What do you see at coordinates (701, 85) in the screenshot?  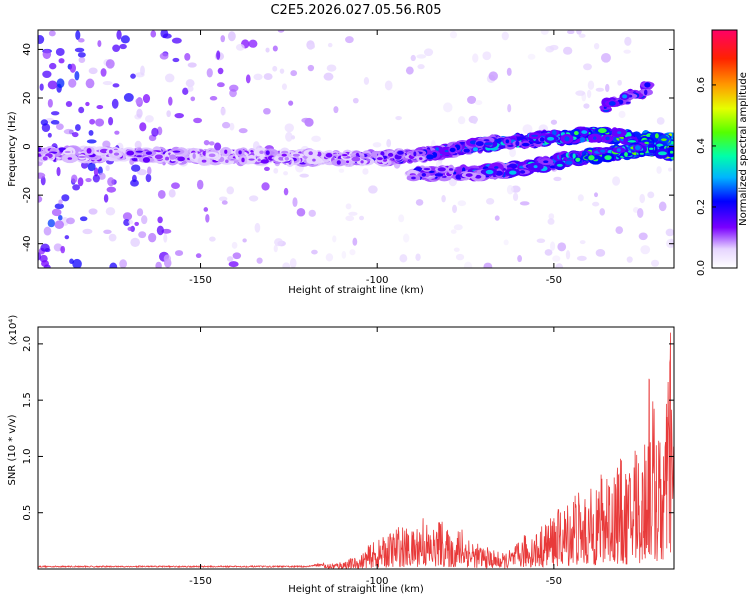 I see `colorbar-tick-label: 0.6` at bounding box center [701, 85].